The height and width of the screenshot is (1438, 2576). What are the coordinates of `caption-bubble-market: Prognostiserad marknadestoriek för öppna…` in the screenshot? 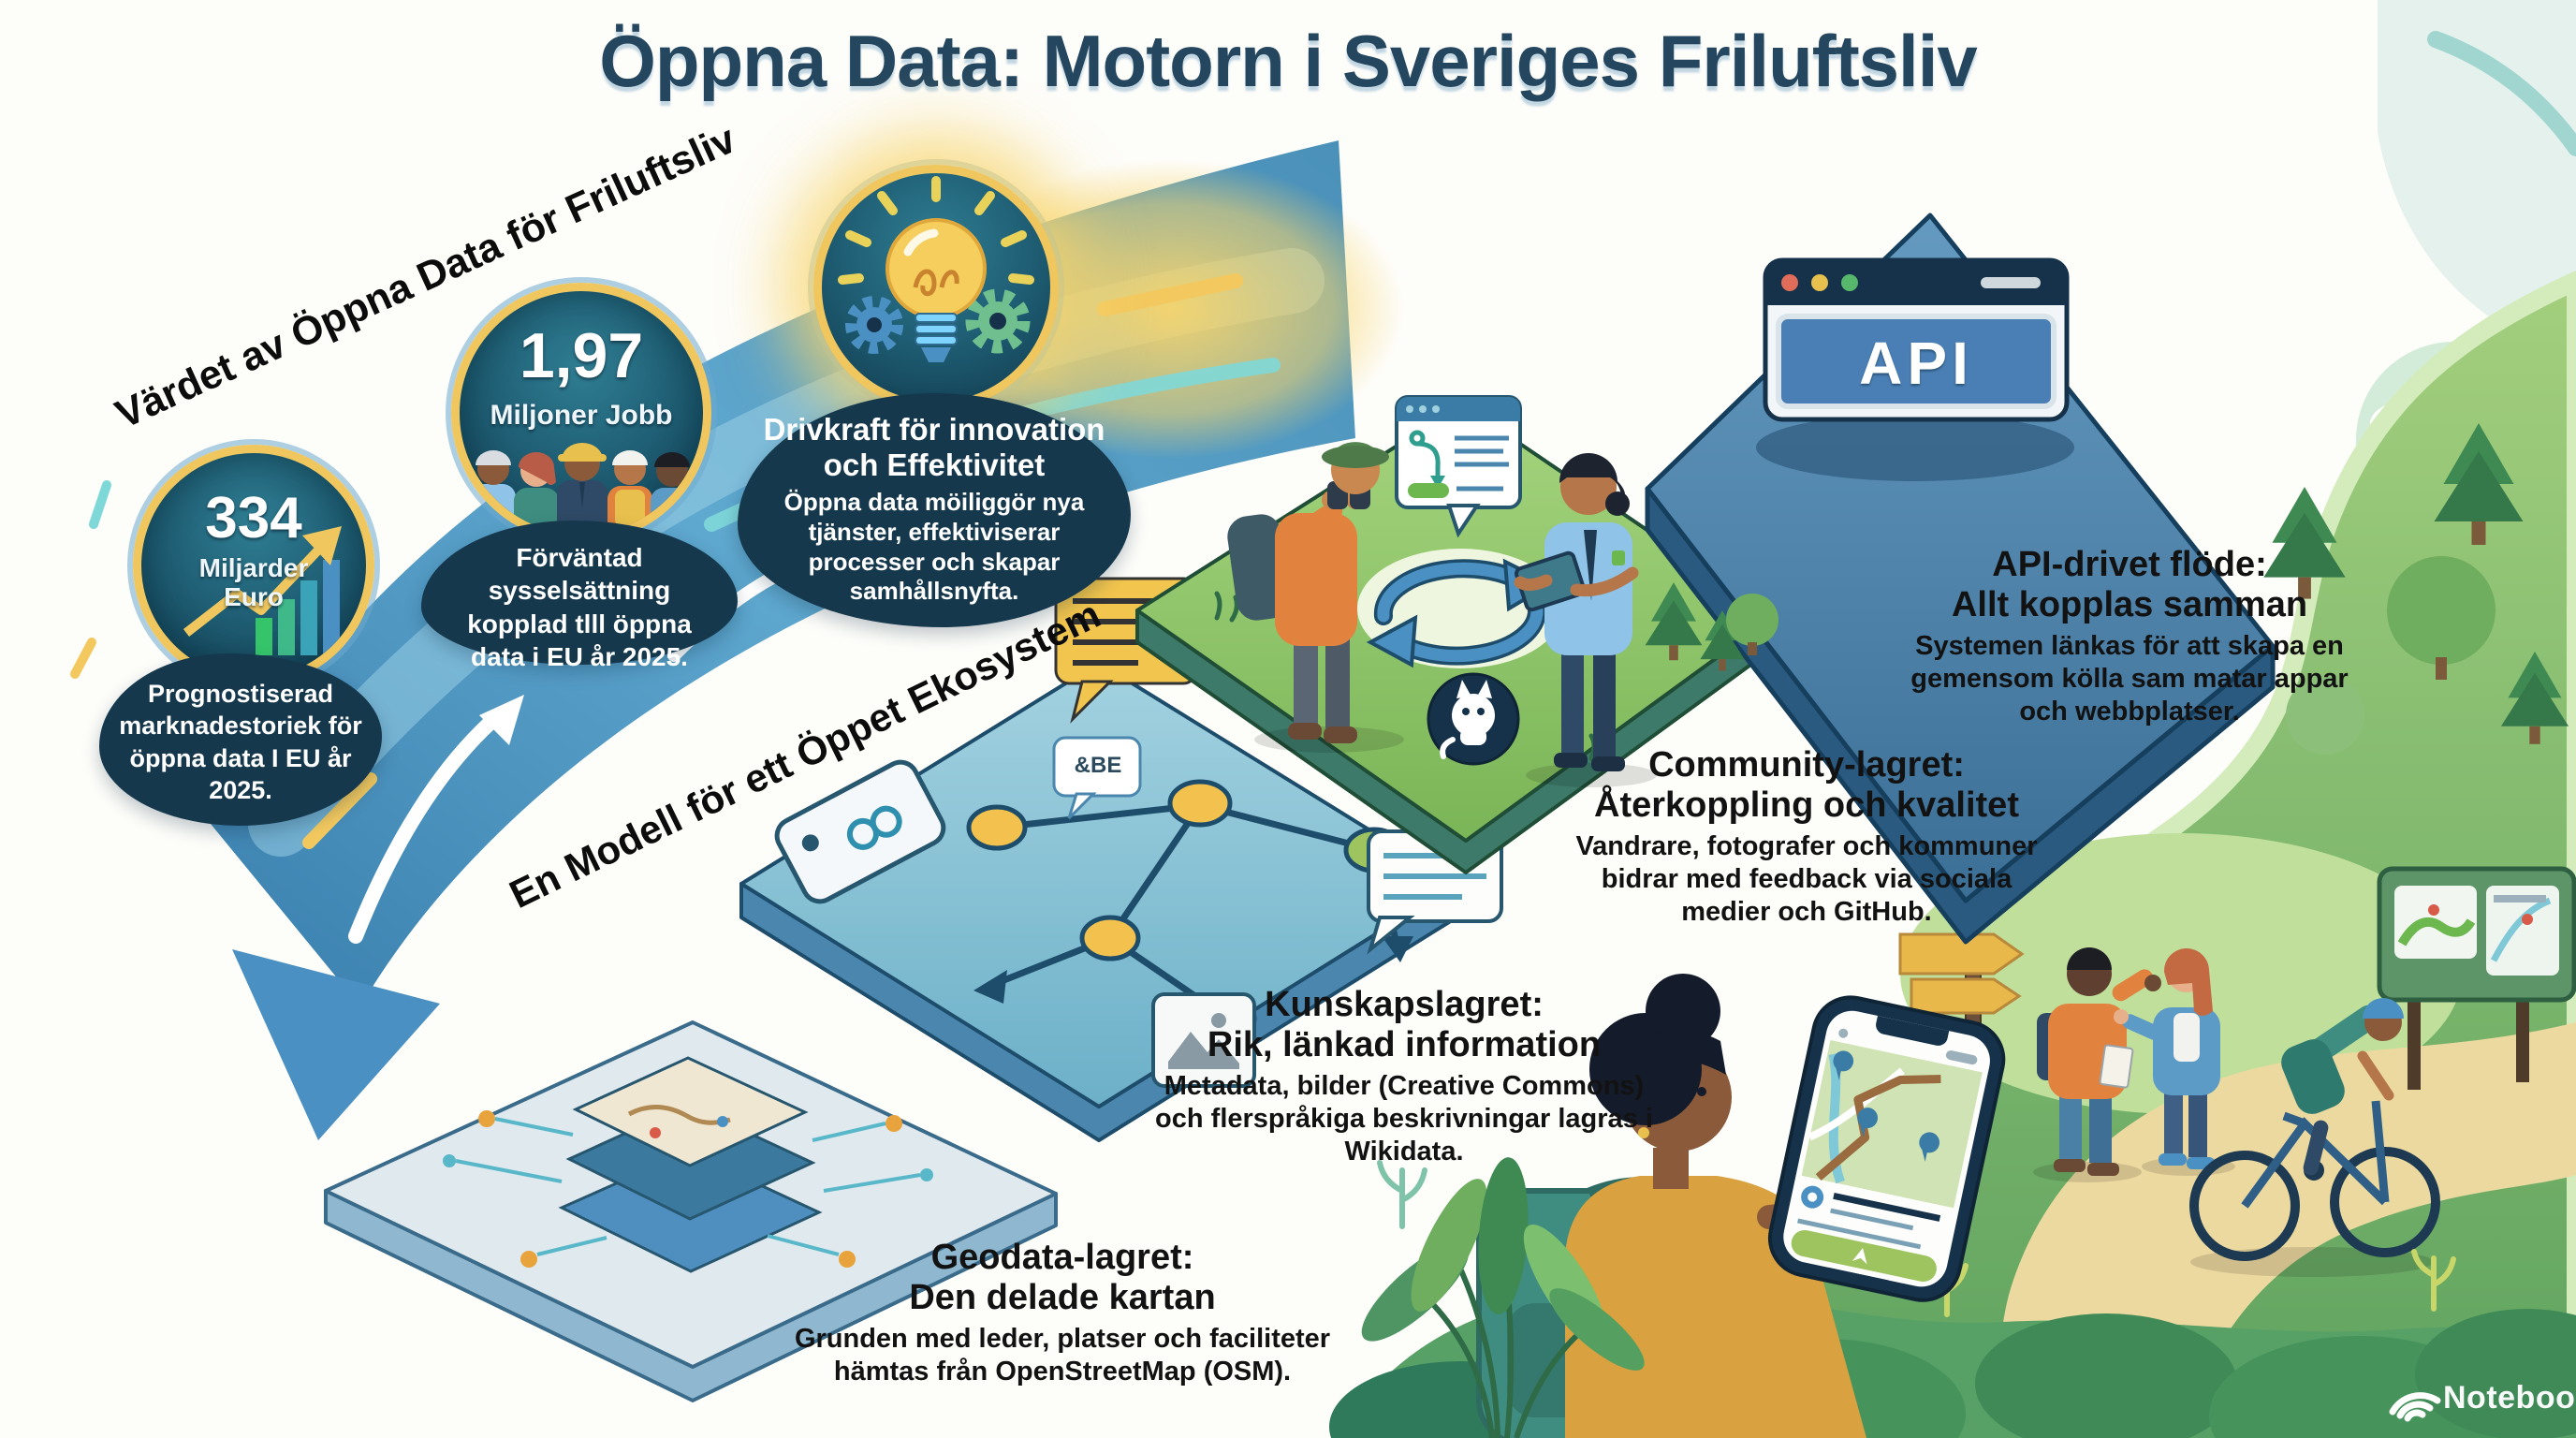 It's located at (240, 739).